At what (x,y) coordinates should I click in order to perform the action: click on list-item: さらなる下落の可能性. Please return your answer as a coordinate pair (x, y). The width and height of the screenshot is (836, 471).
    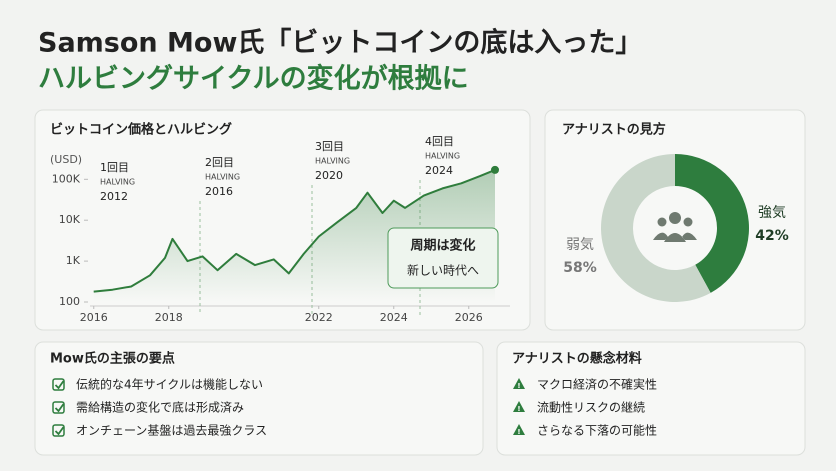
    Looking at the image, I should click on (597, 431).